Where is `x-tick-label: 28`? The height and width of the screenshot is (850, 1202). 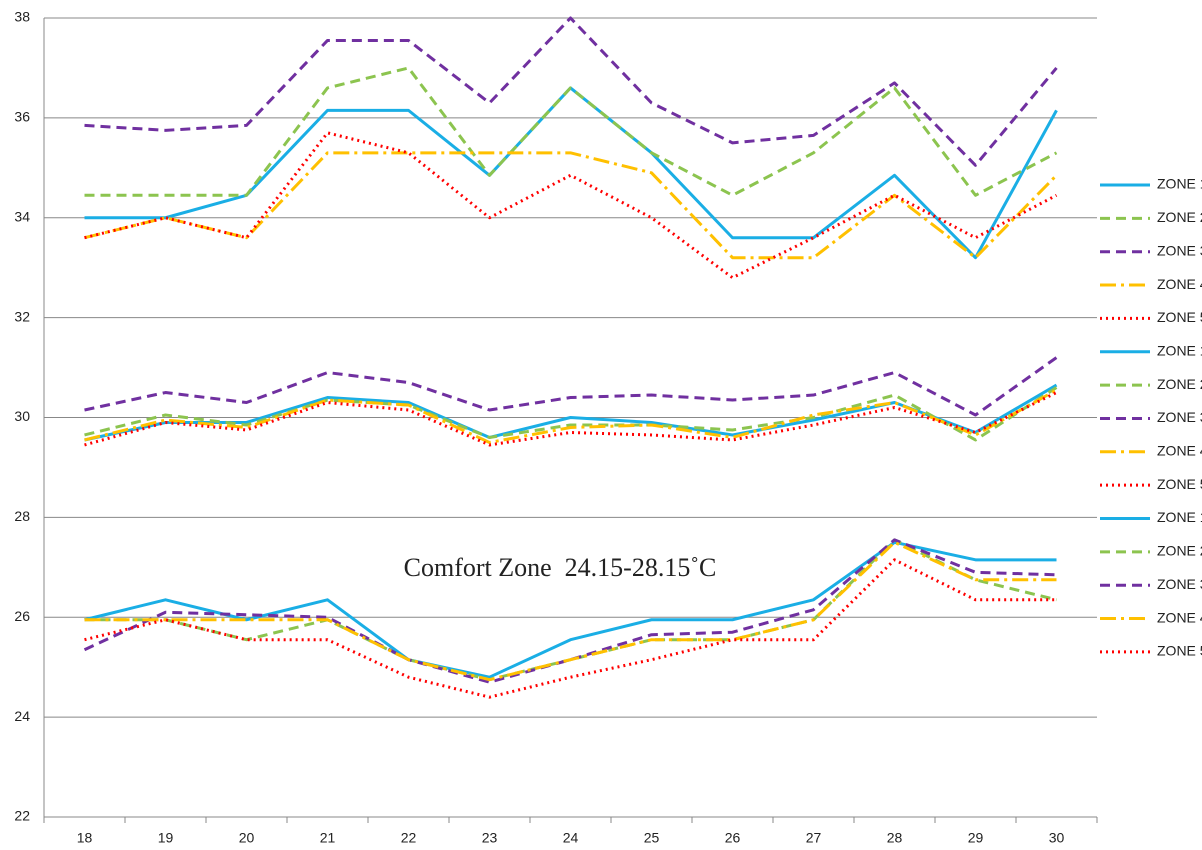 x-tick-label: 28 is located at coordinates (895, 838).